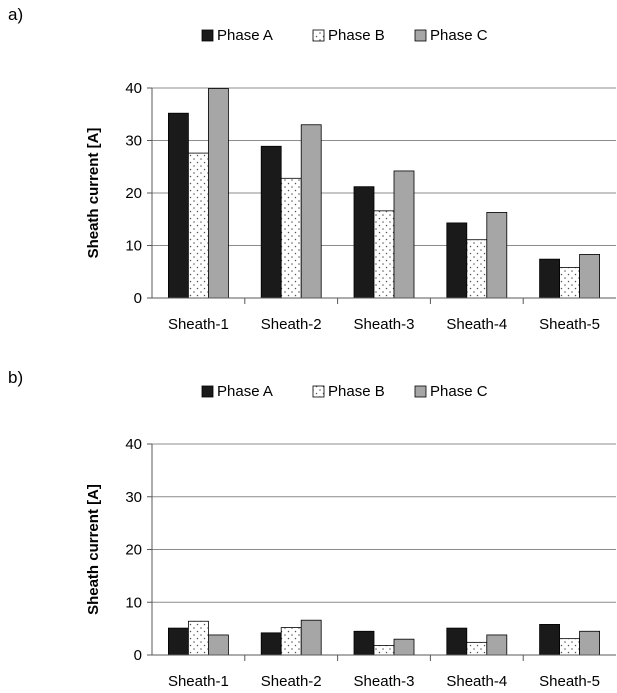 This screenshot has height=693, width=617. Describe the element at coordinates (15, 14) in the screenshot. I see `panel-label: a)` at that location.